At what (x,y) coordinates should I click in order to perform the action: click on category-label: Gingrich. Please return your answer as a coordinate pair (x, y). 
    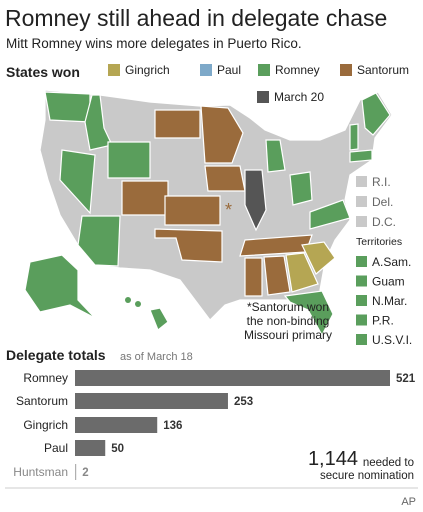
    Looking at the image, I should click on (45, 425).